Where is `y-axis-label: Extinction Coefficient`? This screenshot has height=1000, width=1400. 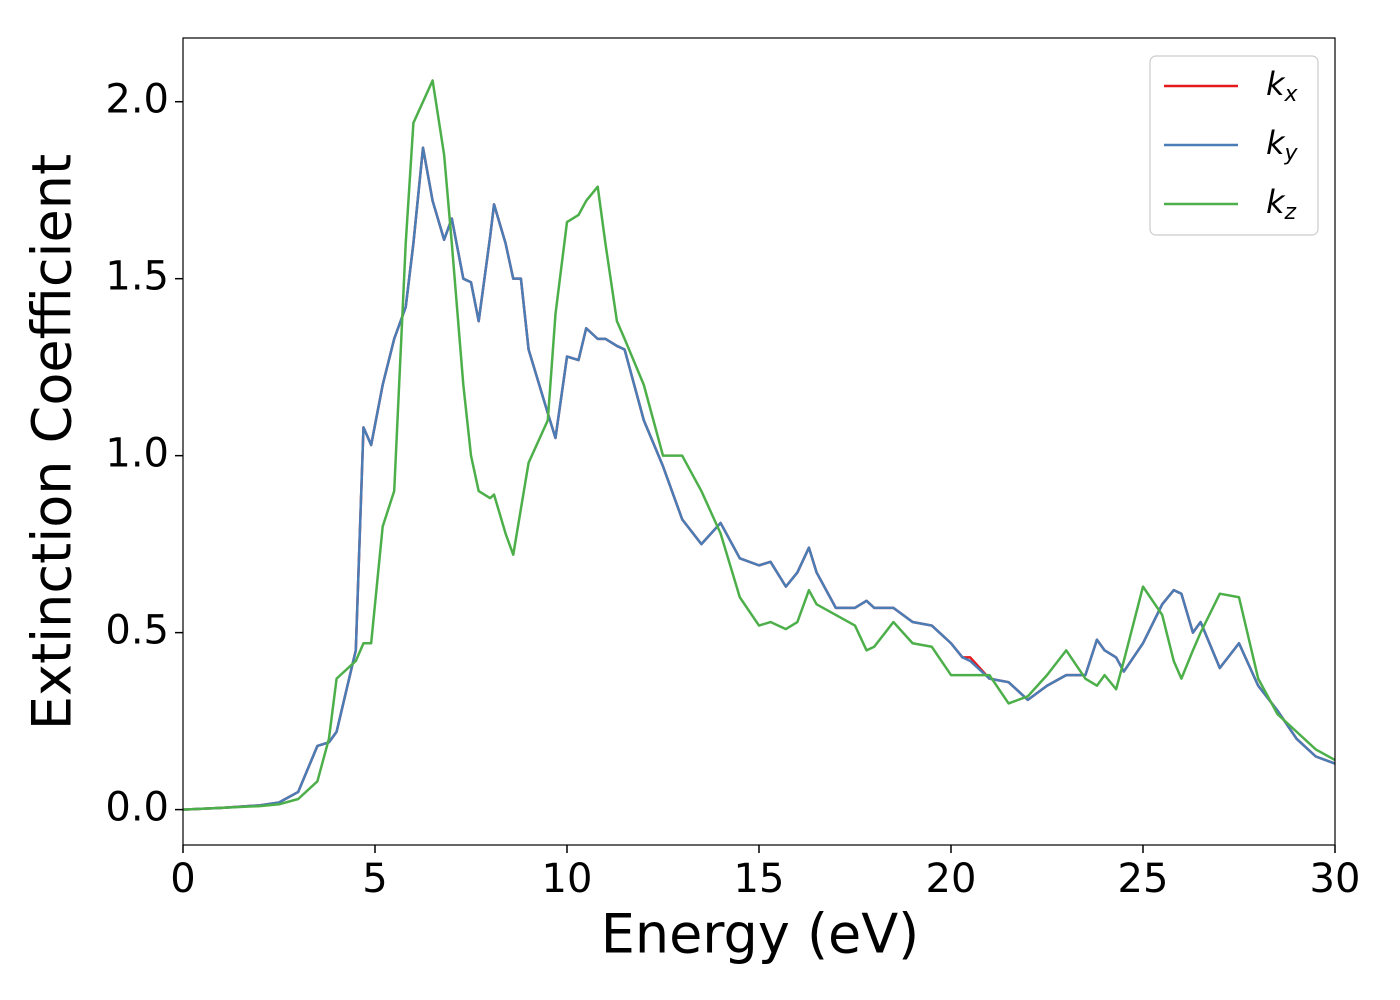 y-axis-label: Extinction Coefficient is located at coordinates (52, 442).